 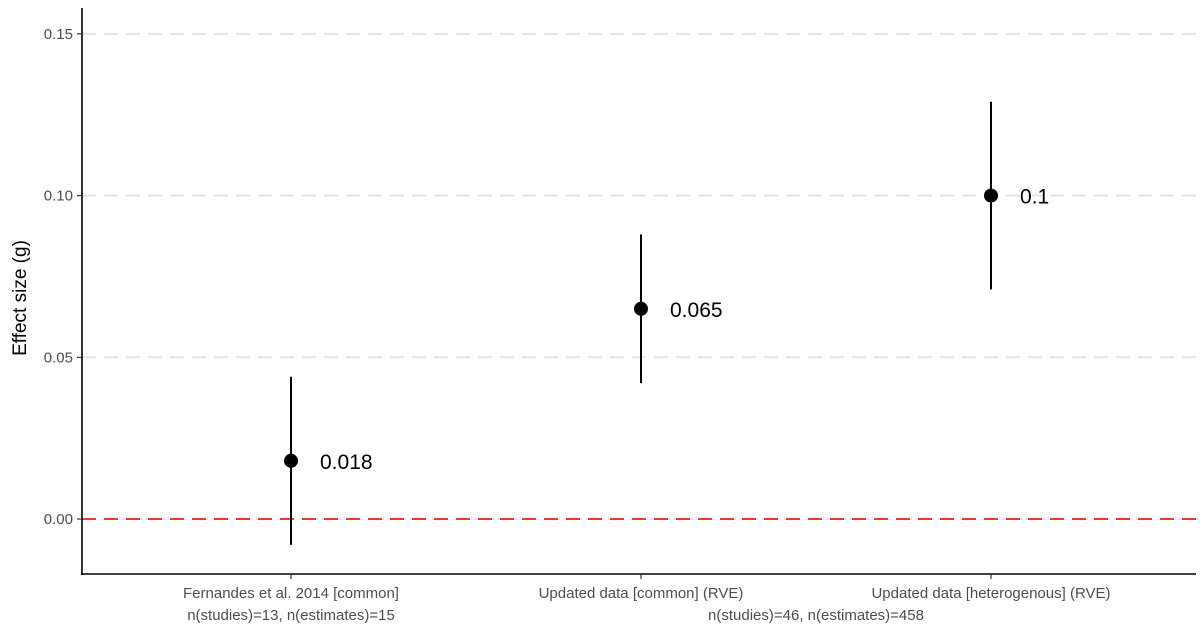 I want to click on estimate-label: 0.1, so click(x=1034, y=197).